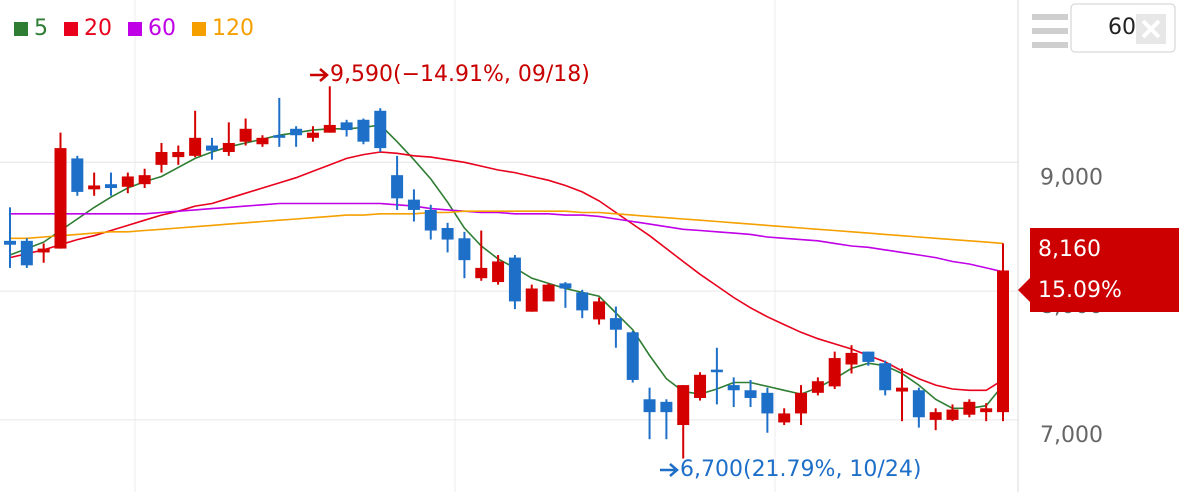 The image size is (1179, 496). What do you see at coordinates (233, 28) in the screenshot?
I see `legend-label: 120` at bounding box center [233, 28].